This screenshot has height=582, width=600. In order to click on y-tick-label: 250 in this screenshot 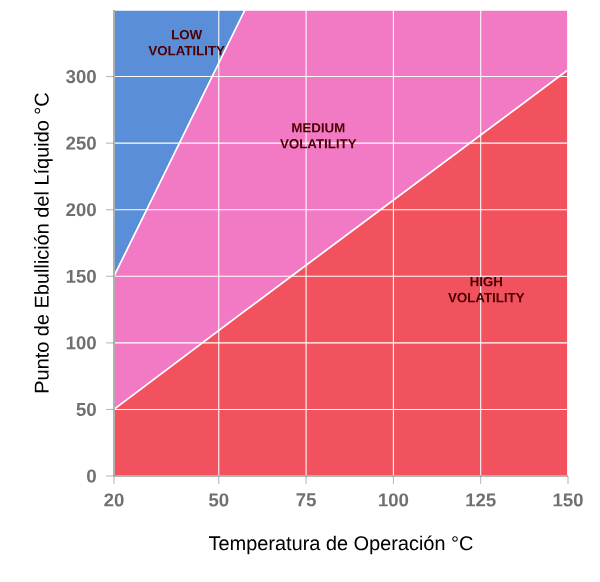, I will do `click(81, 143)`.